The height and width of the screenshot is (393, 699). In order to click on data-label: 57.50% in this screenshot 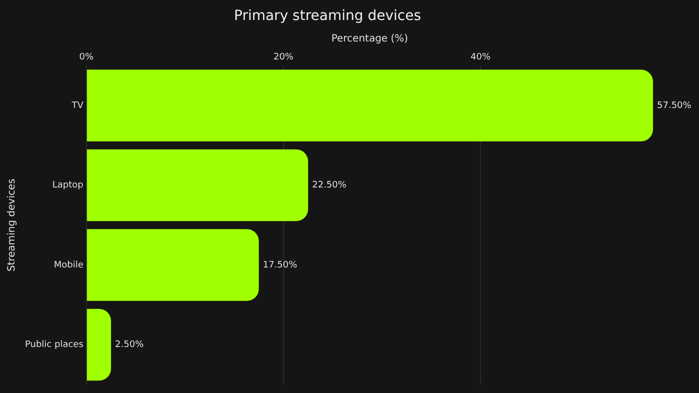, I will do `click(674, 105)`.